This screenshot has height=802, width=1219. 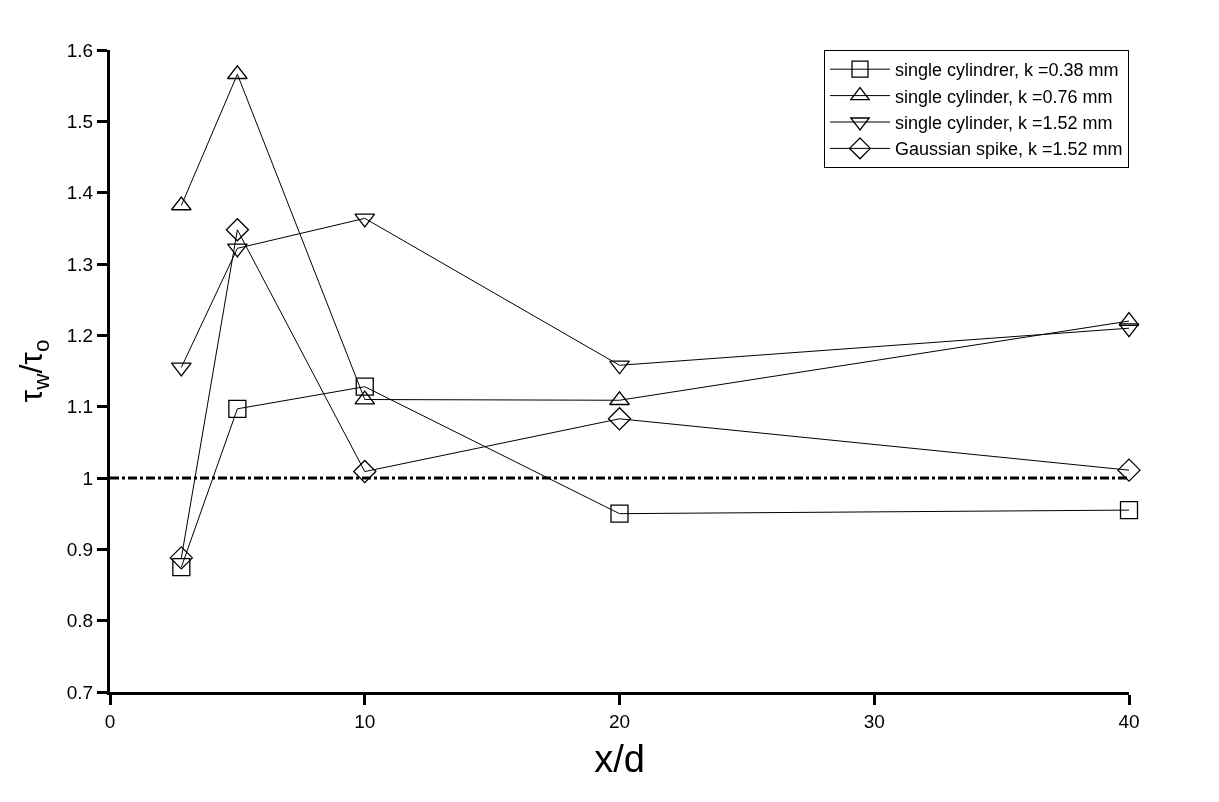 What do you see at coordinates (80, 50) in the screenshot?
I see `y-tick-label: 1.6` at bounding box center [80, 50].